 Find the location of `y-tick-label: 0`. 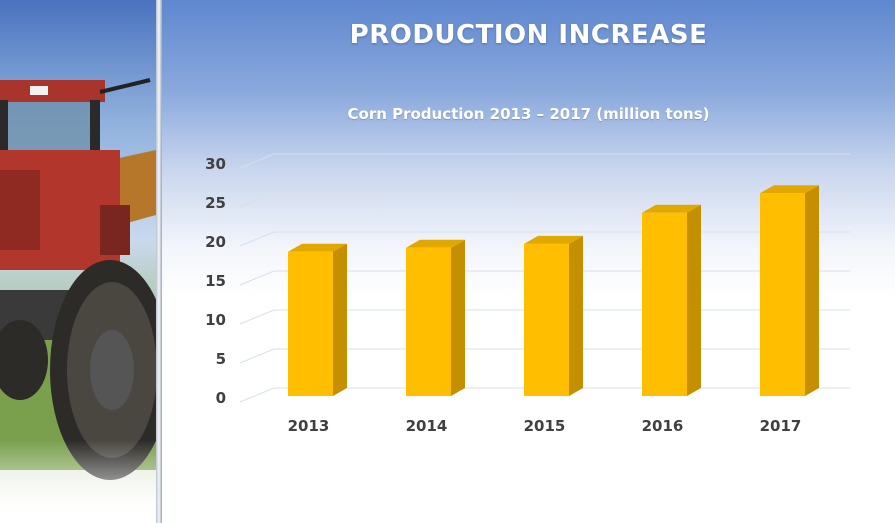

y-tick-label: 0 is located at coordinates (221, 398).